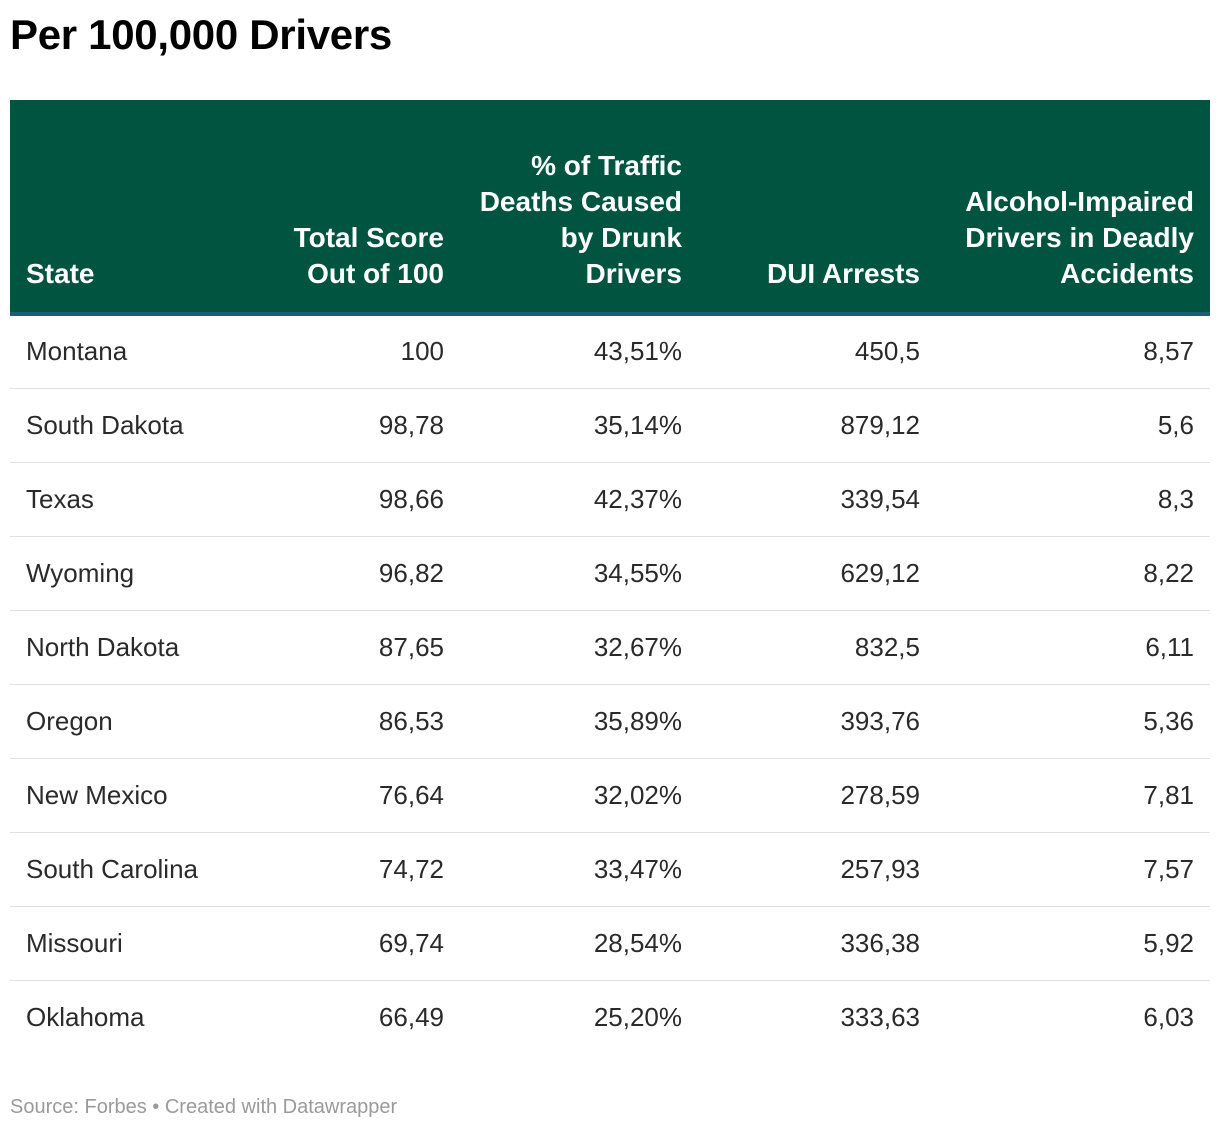 The image size is (1220, 1132). I want to click on dui-arrests-cell: 879,12, so click(880, 424).